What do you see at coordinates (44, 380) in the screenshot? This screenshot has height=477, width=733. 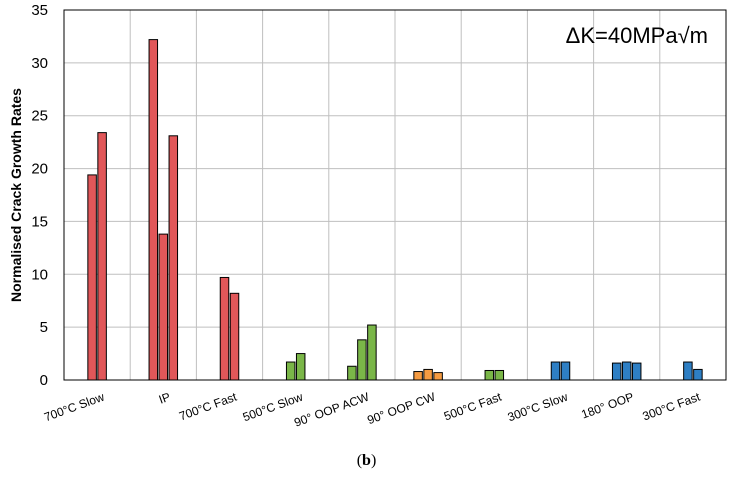 I see `y-tick-label: 0` at bounding box center [44, 380].